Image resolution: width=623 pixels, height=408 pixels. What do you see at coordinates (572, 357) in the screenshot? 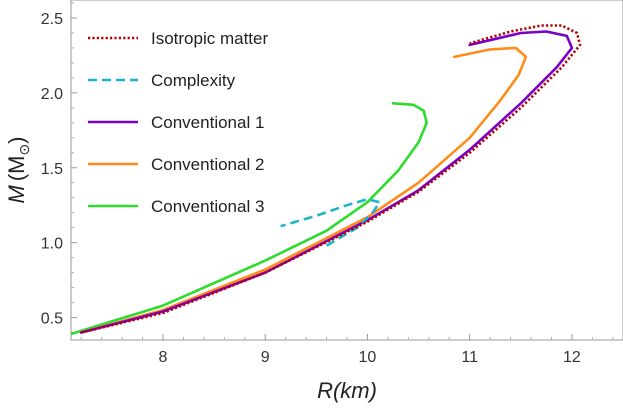
I see `x-tick-label: 12` at bounding box center [572, 357].